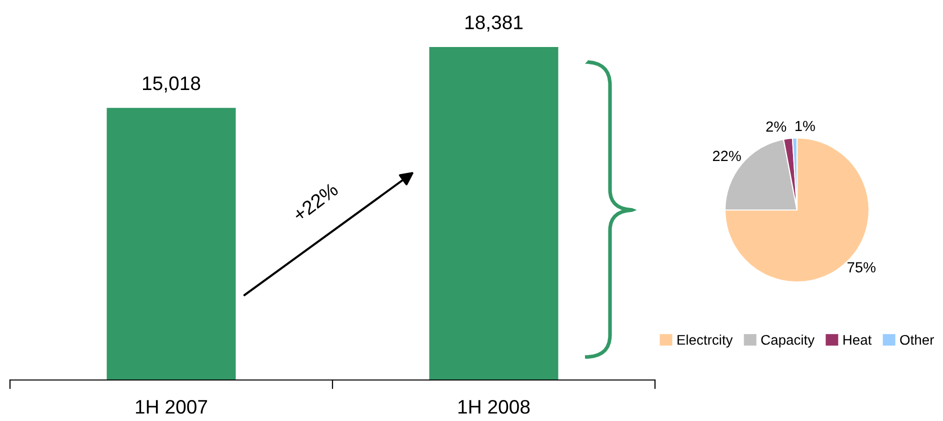 The image size is (943, 421). Describe the element at coordinates (858, 340) in the screenshot. I see `legend-label: Heat` at that location.